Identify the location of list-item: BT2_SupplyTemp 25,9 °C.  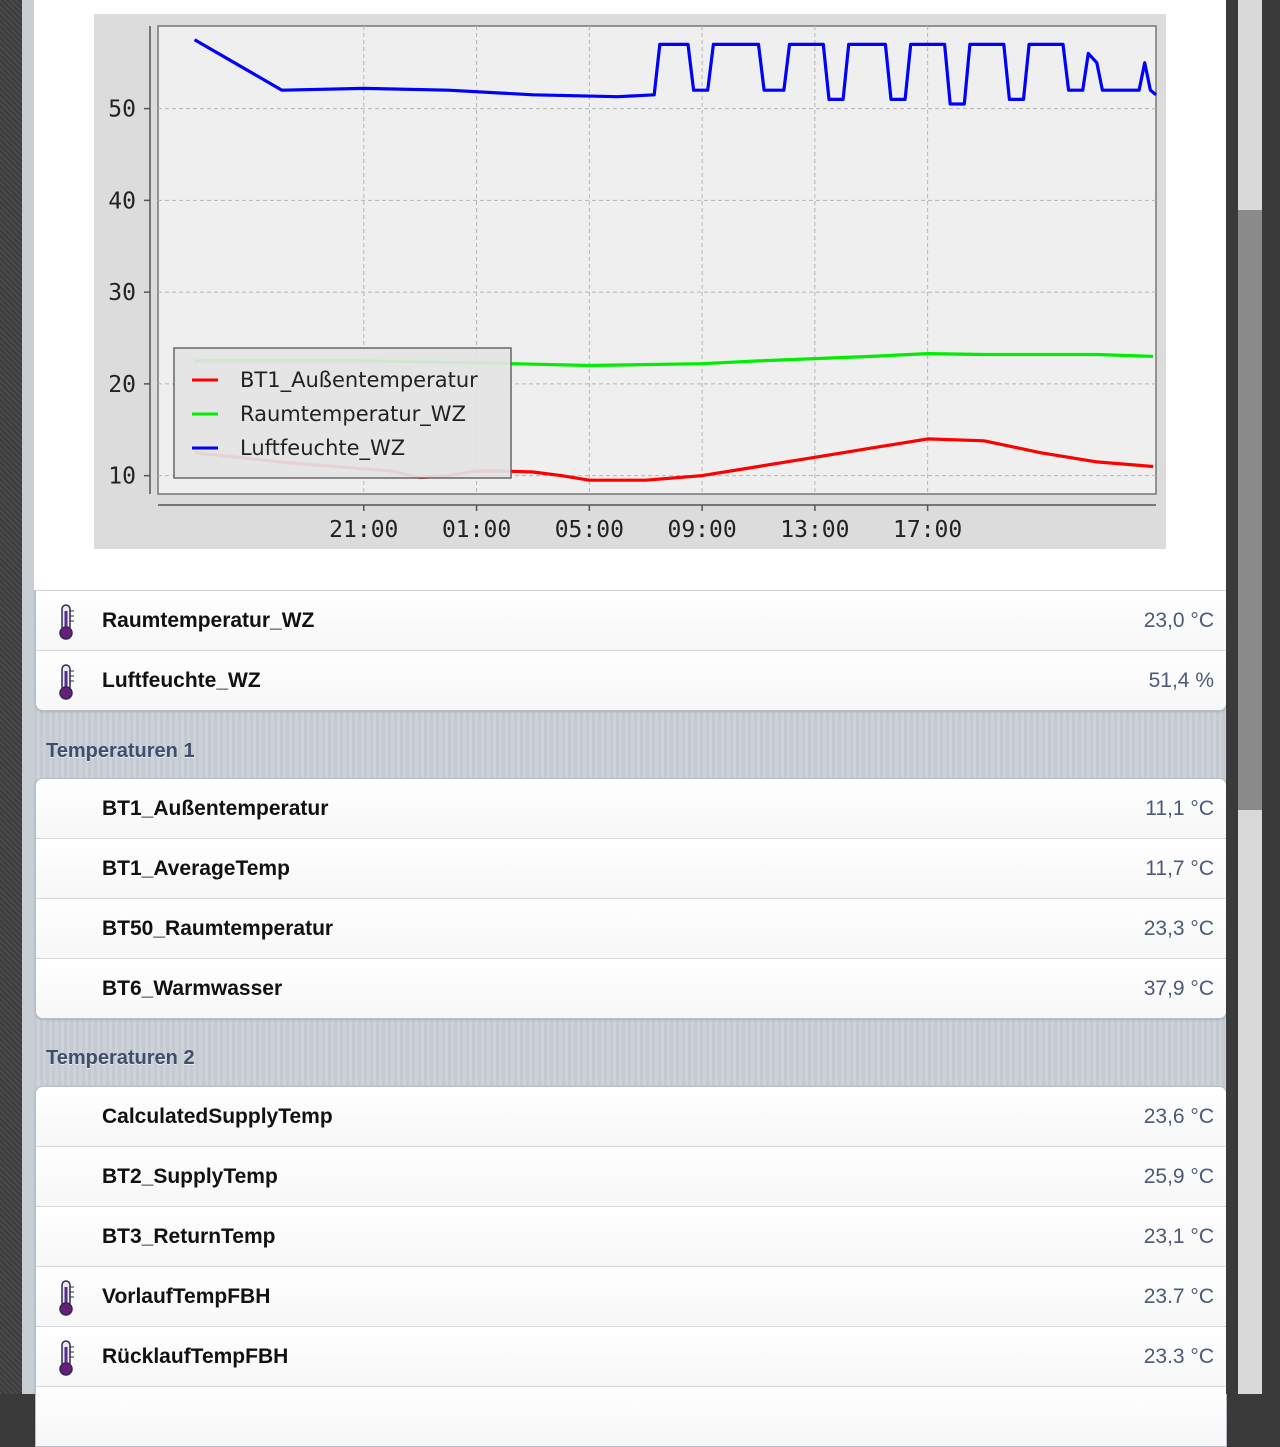
(631, 1176).